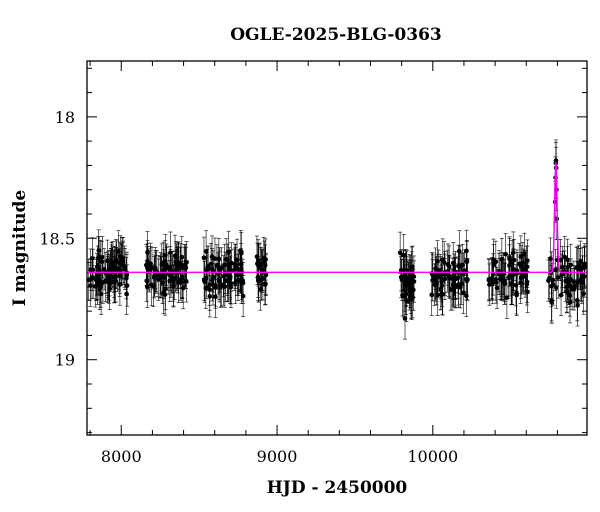 The height and width of the screenshot is (512, 600). I want to click on y-tick-label: 18, so click(65, 117).